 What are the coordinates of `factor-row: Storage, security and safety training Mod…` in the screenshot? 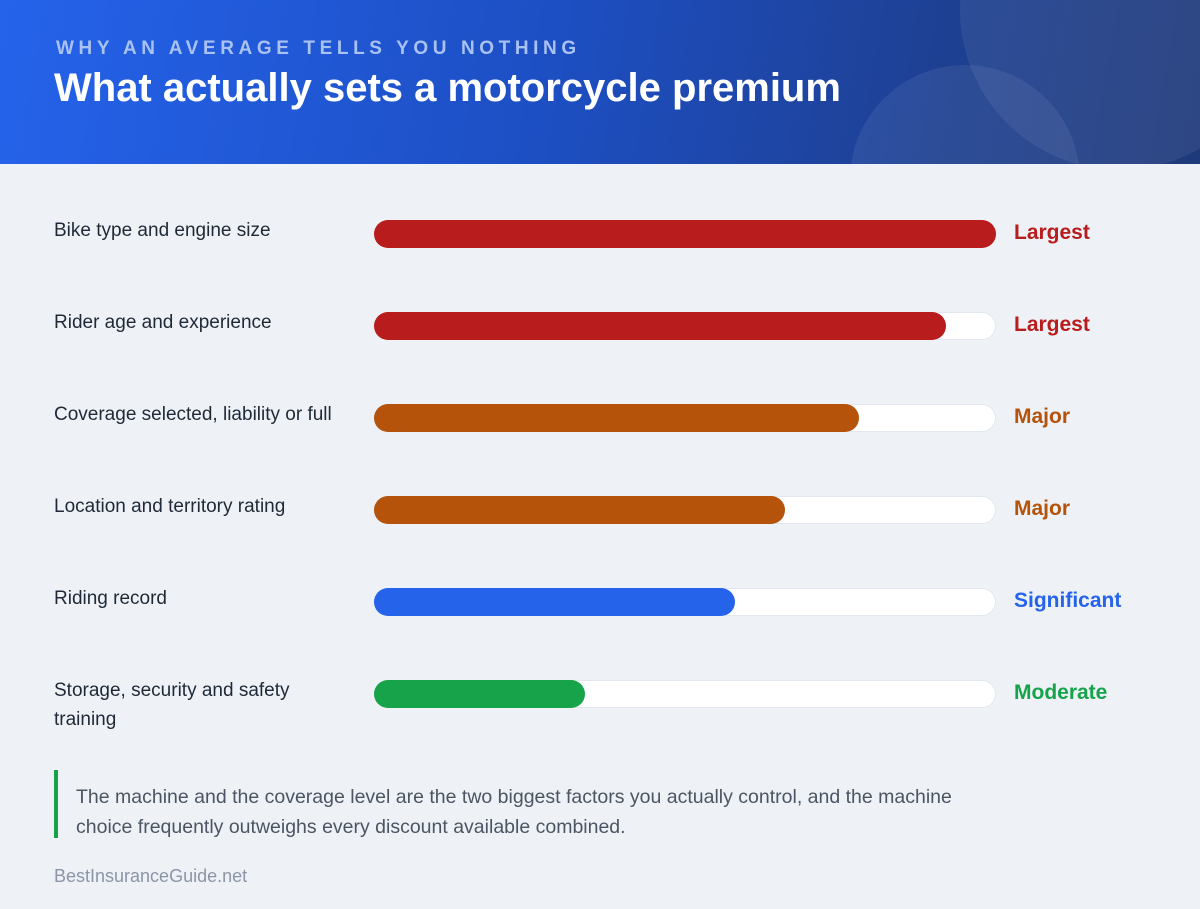 It's located at (600, 716).